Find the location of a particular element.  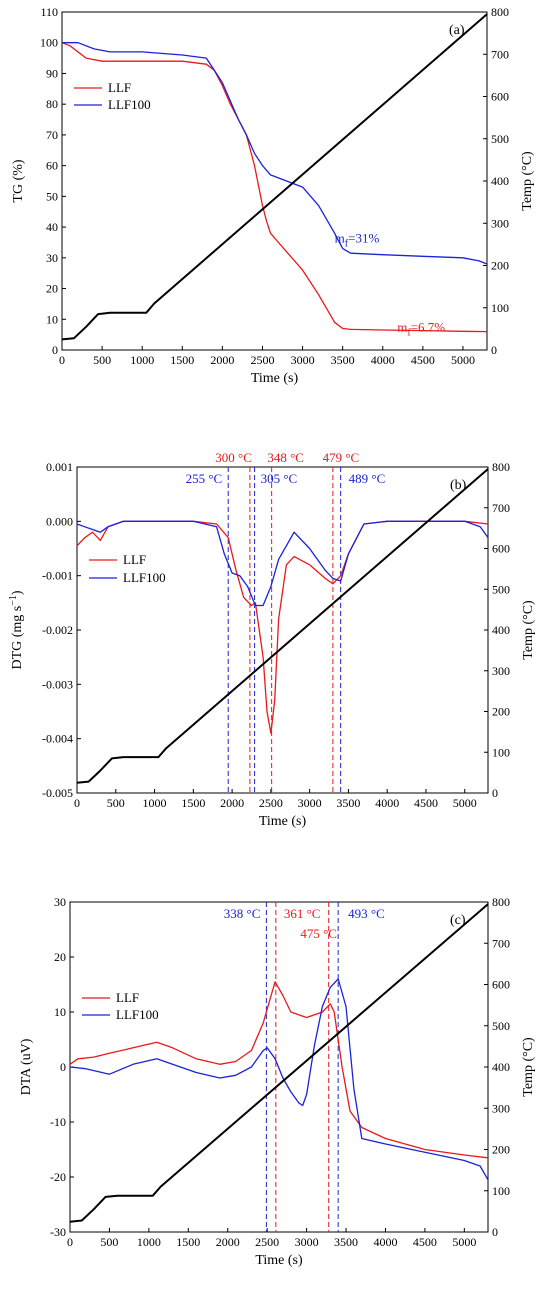

y-tick-label: 50 is located at coordinates (52, 196).